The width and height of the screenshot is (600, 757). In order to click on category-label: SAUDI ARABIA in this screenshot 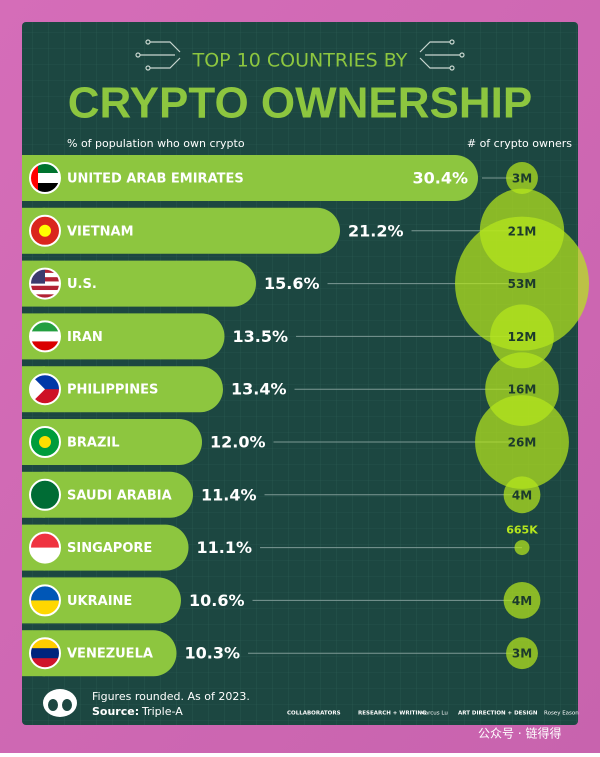, I will do `click(119, 495)`.